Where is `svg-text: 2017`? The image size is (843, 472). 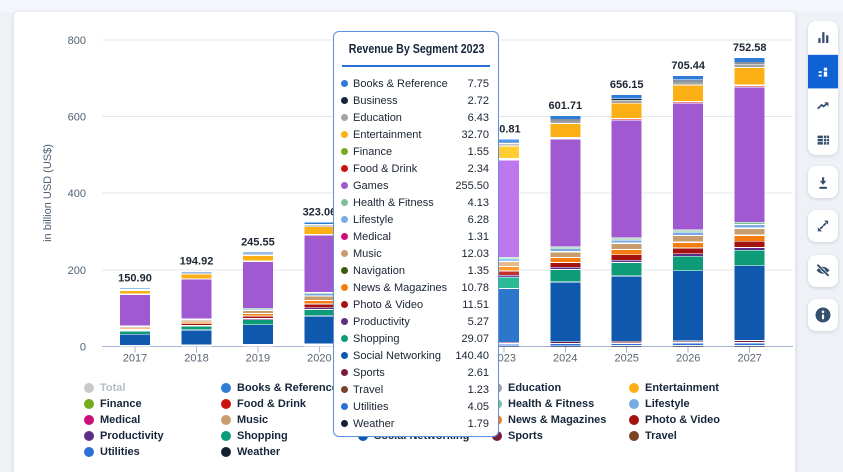
svg-text: 2017 is located at coordinates (135, 359).